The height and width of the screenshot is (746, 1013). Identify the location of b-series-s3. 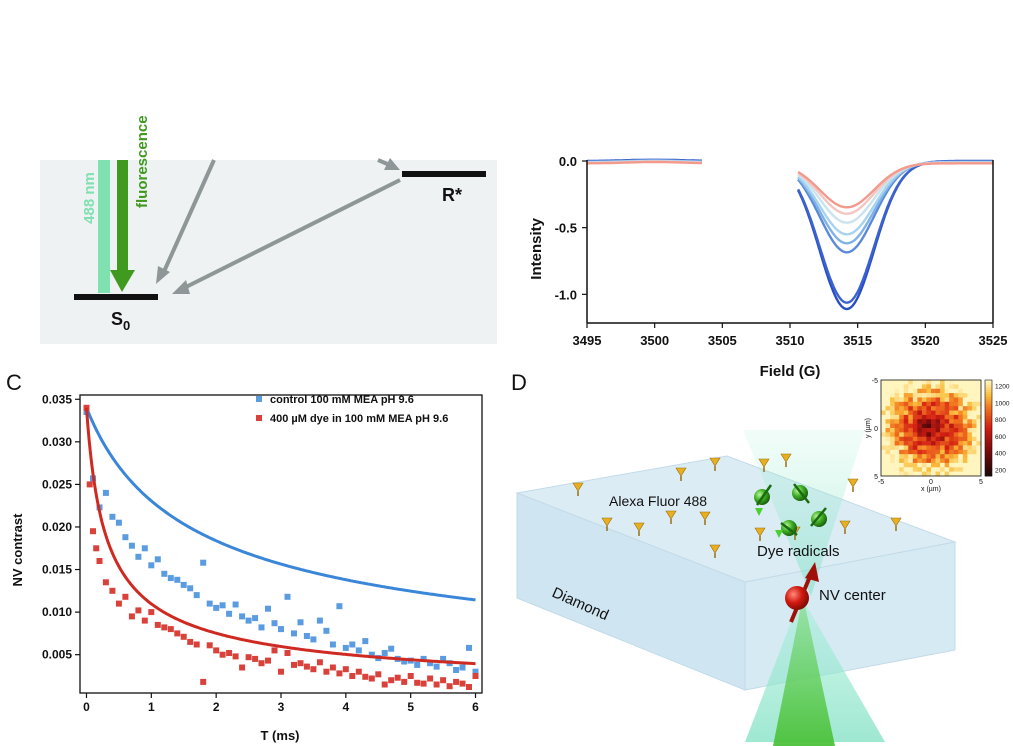
(790, 206).